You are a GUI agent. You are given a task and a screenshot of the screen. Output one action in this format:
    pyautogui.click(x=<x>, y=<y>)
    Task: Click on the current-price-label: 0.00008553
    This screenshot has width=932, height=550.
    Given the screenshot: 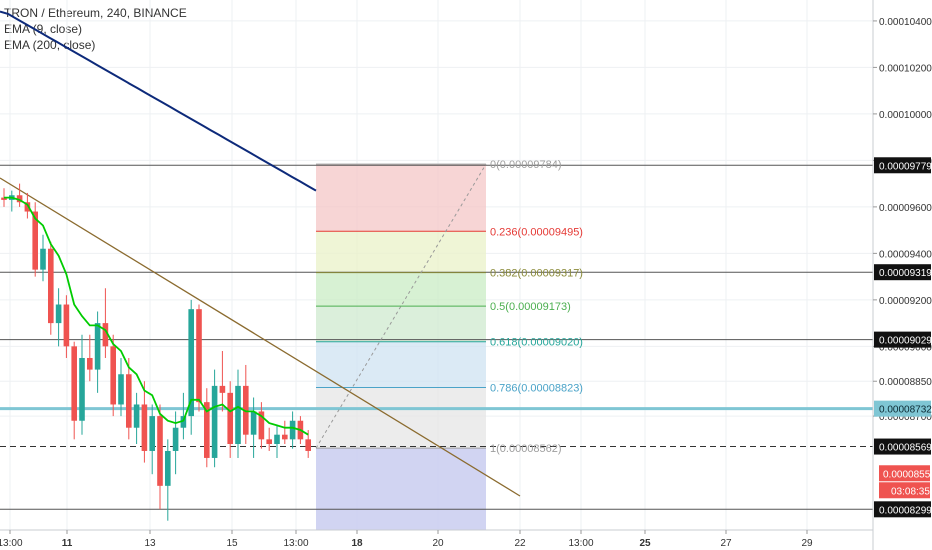 What is the action you would take?
    pyautogui.click(x=907, y=474)
    